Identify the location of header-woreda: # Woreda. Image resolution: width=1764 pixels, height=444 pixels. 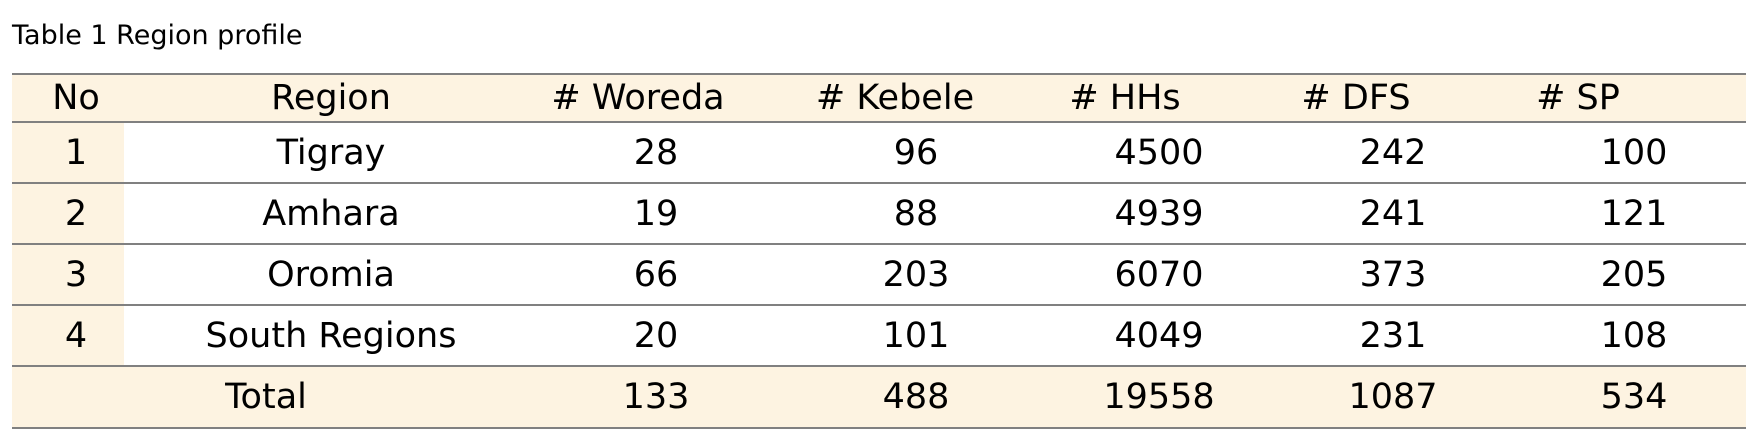
(638, 98).